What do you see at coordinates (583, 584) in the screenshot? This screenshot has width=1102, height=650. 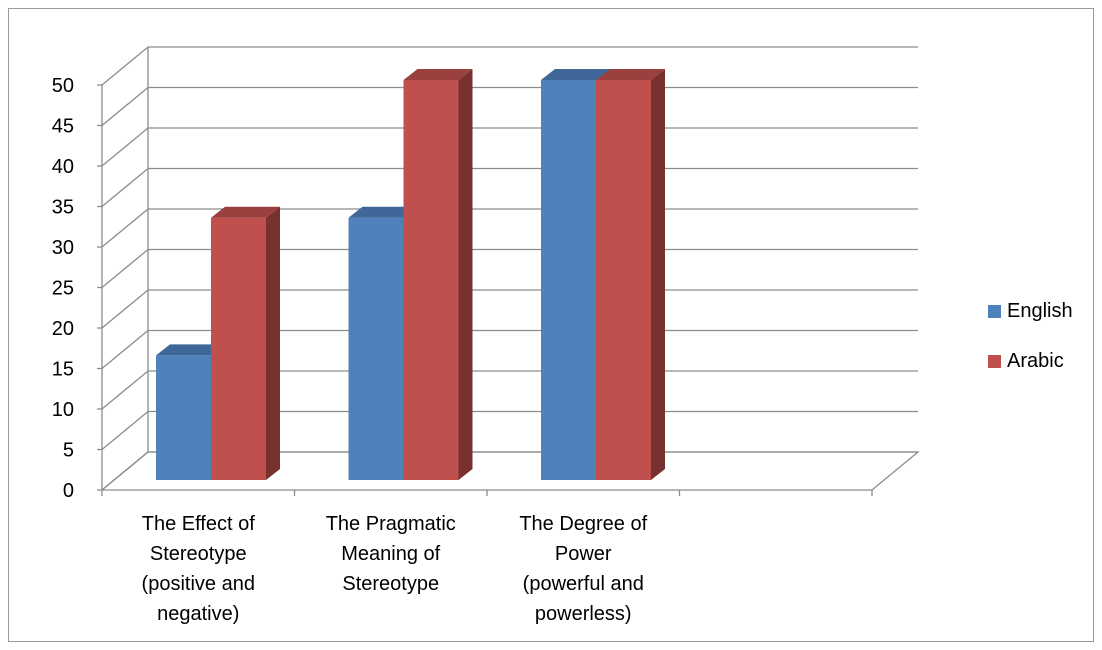 I see `x-tick-label-line: (powerful and` at bounding box center [583, 584].